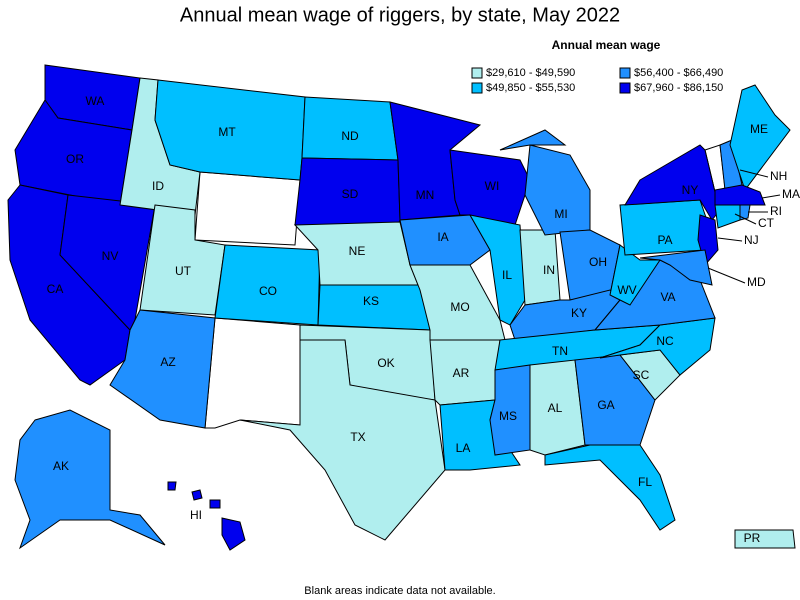  What do you see at coordinates (678, 73) in the screenshot?
I see `legend-label: $56,400 - $66,490` at bounding box center [678, 73].